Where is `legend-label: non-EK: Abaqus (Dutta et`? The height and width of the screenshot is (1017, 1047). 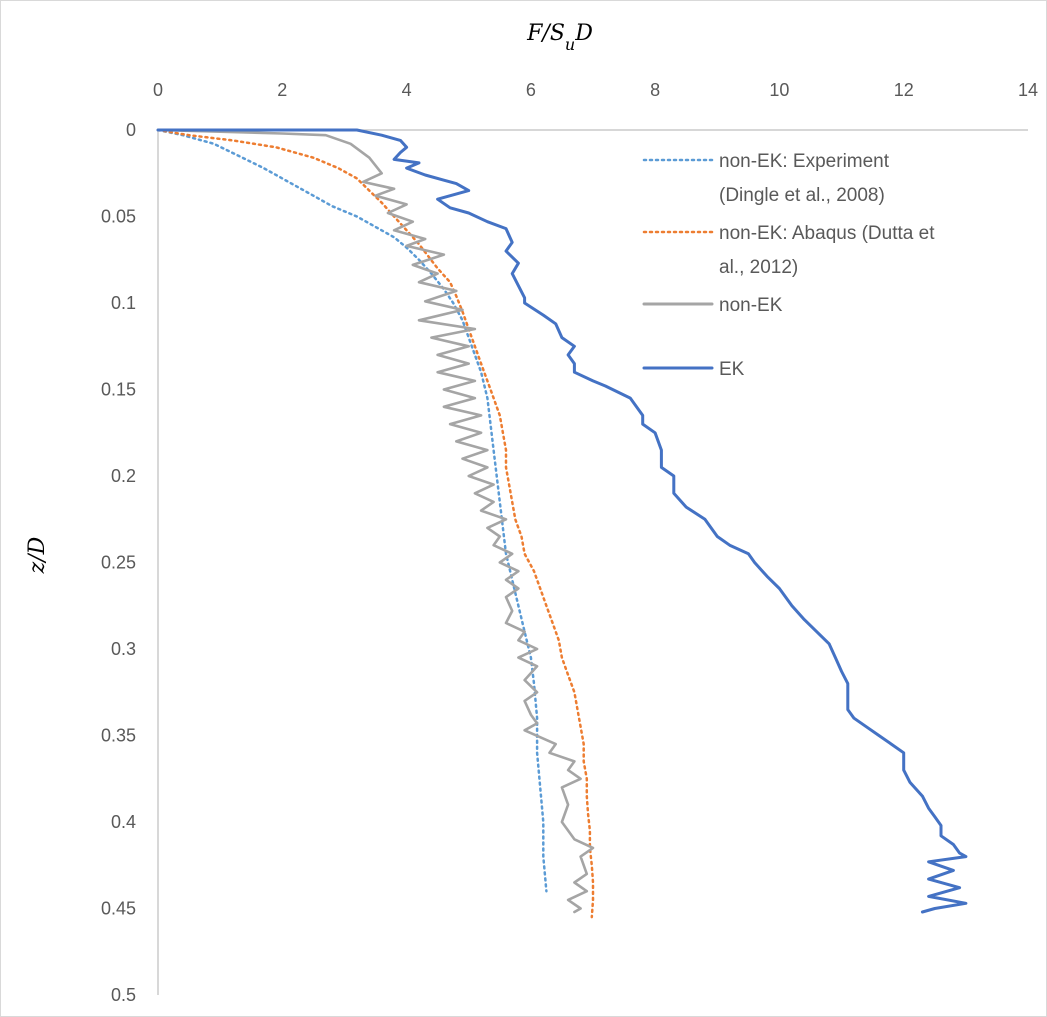 legend-label: non-EK: Abaqus (Dutta et is located at coordinates (827, 233).